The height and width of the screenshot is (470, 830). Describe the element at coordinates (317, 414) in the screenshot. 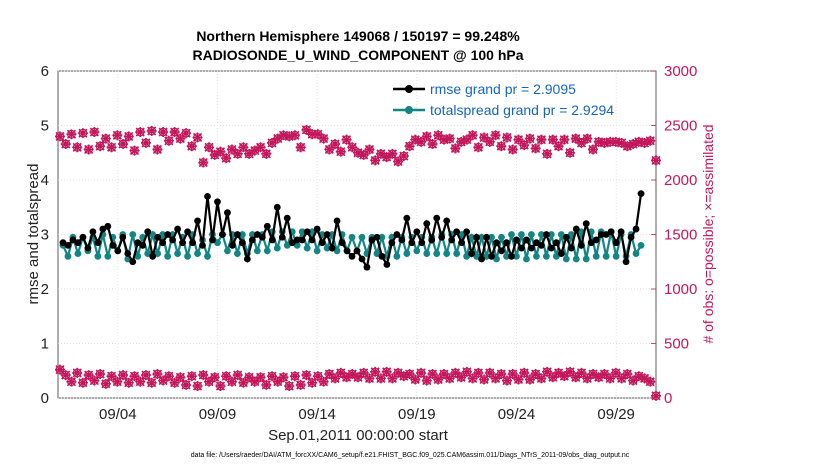

I see `x-tick-label: 09/14` at that location.